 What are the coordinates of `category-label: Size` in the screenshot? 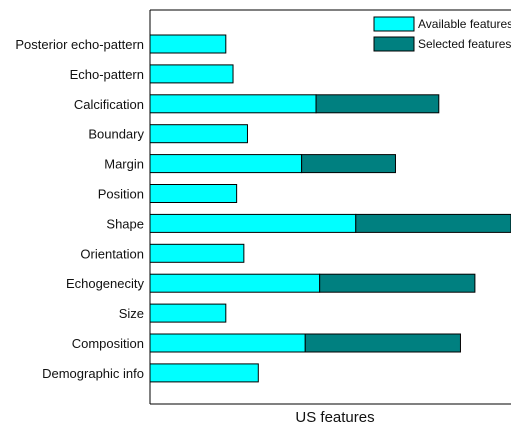 It's located at (131, 313).